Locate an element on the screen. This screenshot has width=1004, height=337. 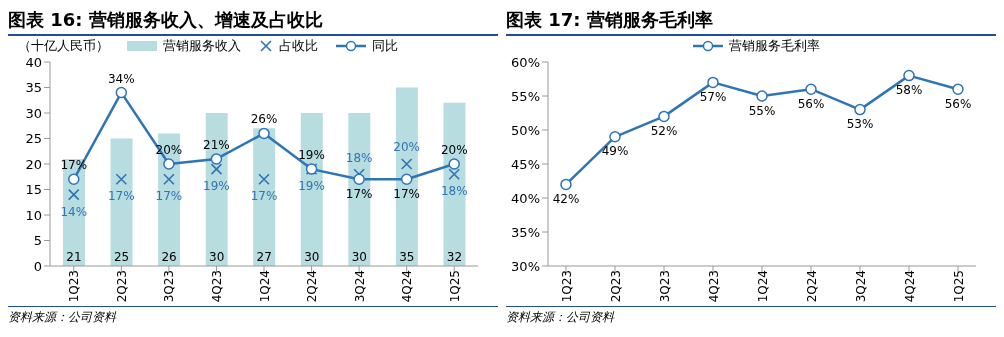
y-tick-label: 20 is located at coordinates (33, 164).